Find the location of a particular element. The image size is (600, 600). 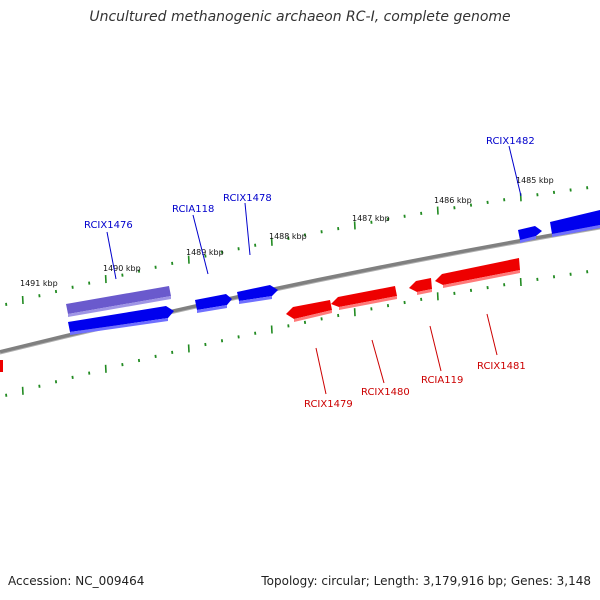

gene-rcix1478-arrow is located at coordinates (257, 294).